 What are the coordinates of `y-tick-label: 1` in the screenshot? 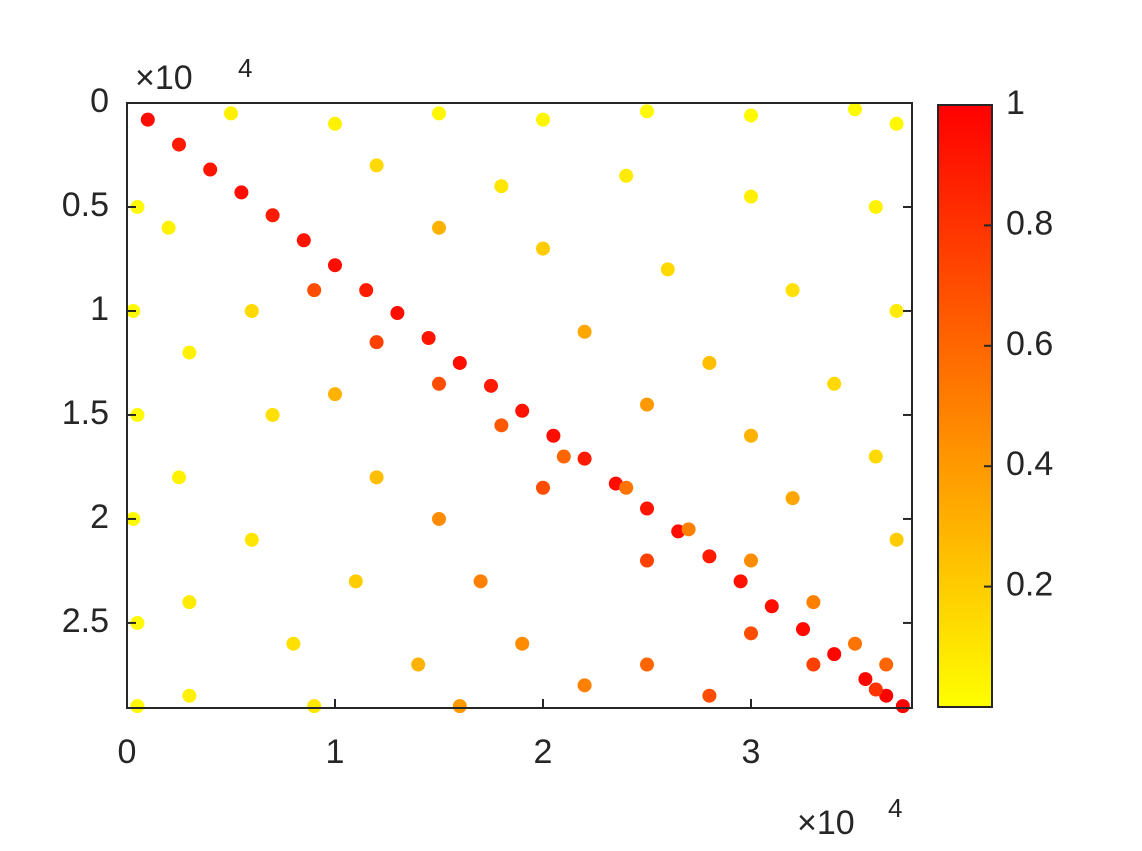 It's located at (99, 309).